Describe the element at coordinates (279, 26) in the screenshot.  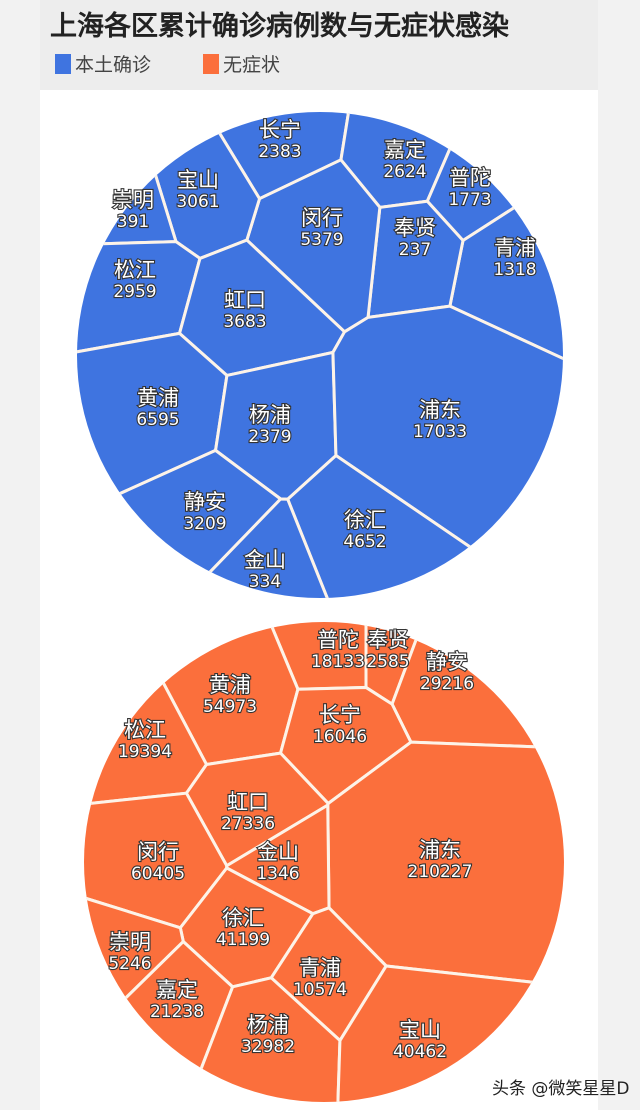
I see `chart-title: 上海各区累计确诊病例数与无症状感染` at that location.